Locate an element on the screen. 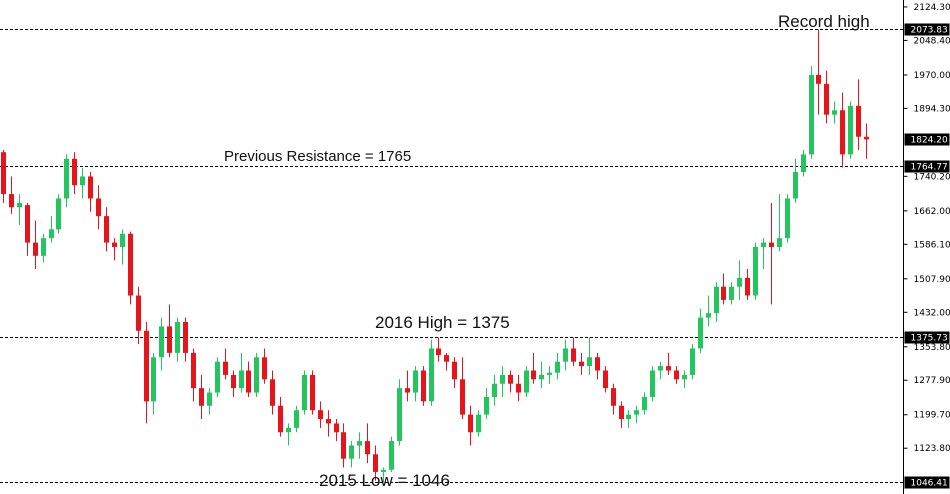  level-labels: 2073.83 1764.77 1375.73 1046.41 1824.20 is located at coordinates (927, 256).